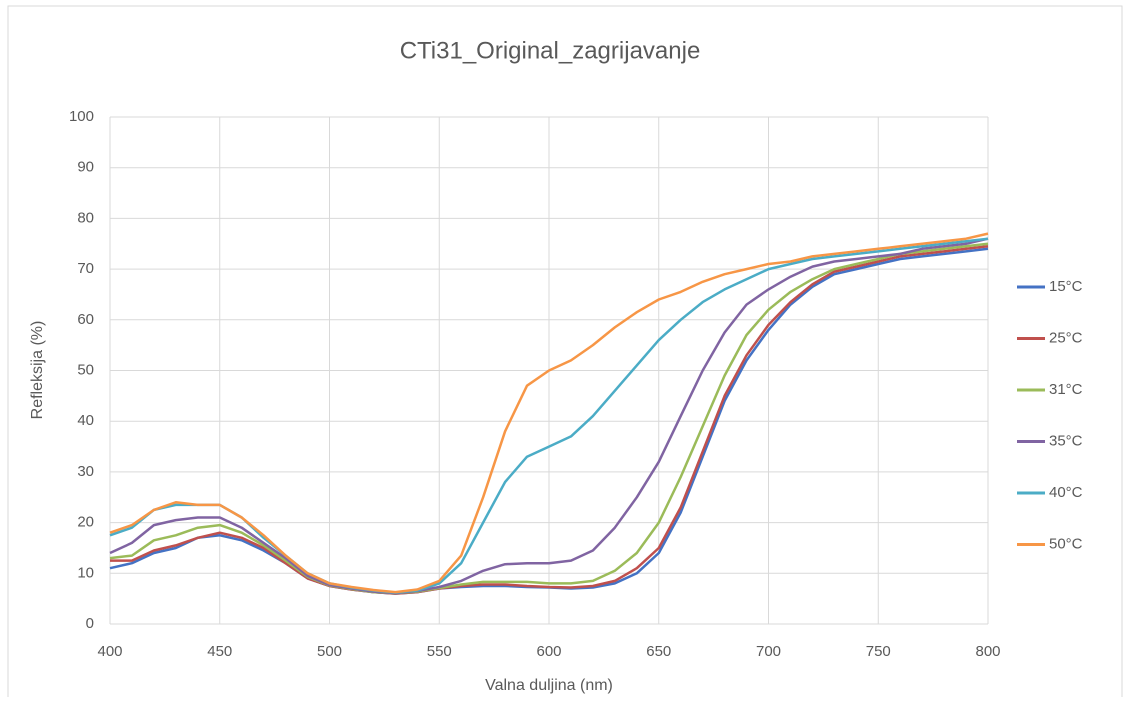  Describe the element at coordinates (85, 471) in the screenshot. I see `y-tick-label: 30` at that location.